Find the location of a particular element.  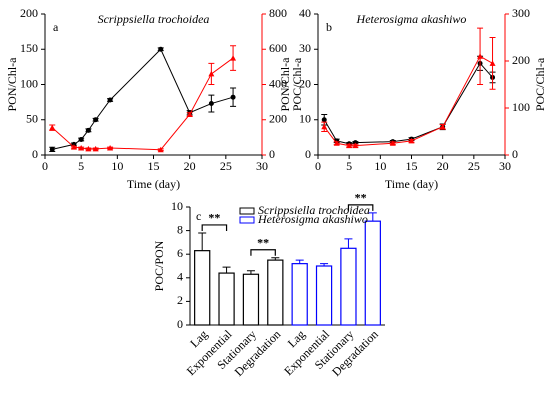

y-tick-label: 8 is located at coordinates (180, 229).